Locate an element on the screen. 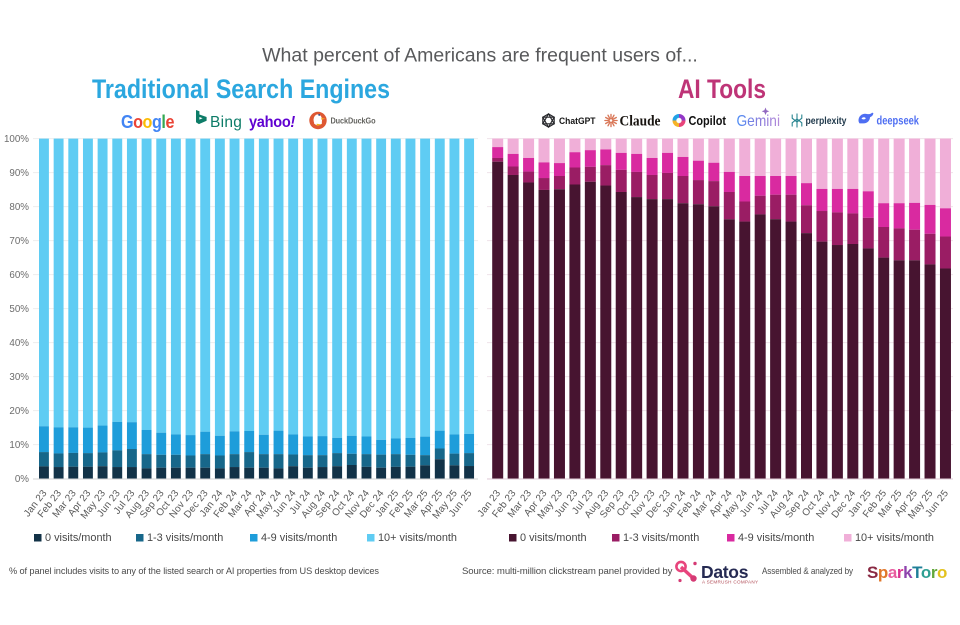 The height and width of the screenshot is (625, 960). svg-text: 60% is located at coordinates (19, 275).